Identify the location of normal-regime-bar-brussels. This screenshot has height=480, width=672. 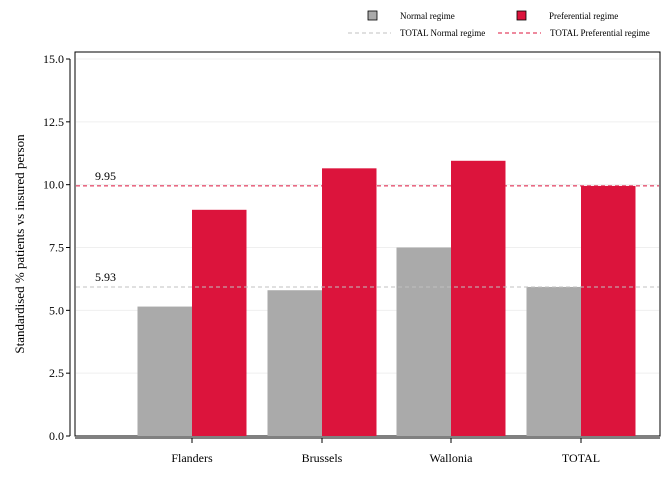
(294, 363).